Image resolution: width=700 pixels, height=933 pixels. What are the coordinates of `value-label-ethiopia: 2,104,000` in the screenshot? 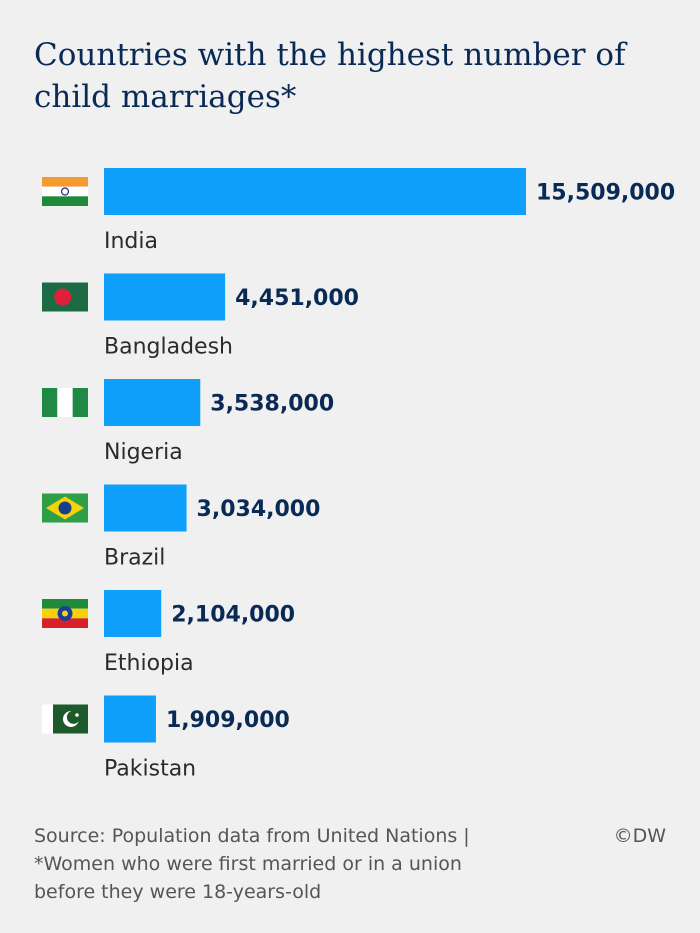 It's located at (233, 615).